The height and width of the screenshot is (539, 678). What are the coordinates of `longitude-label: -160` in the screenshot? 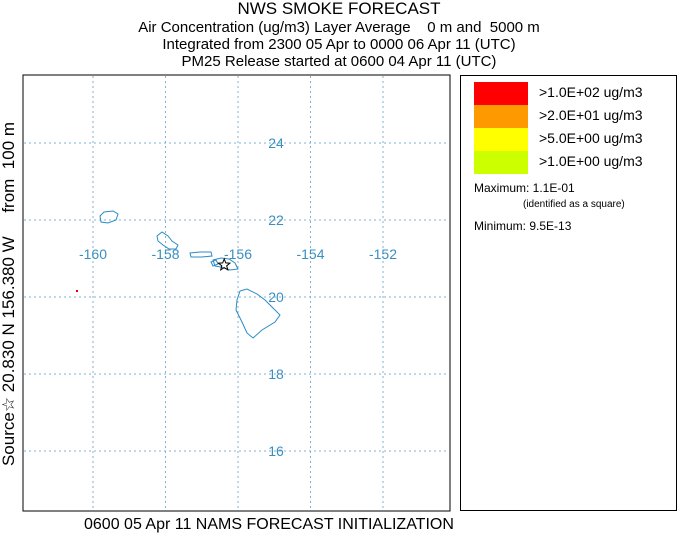 It's located at (93, 254).